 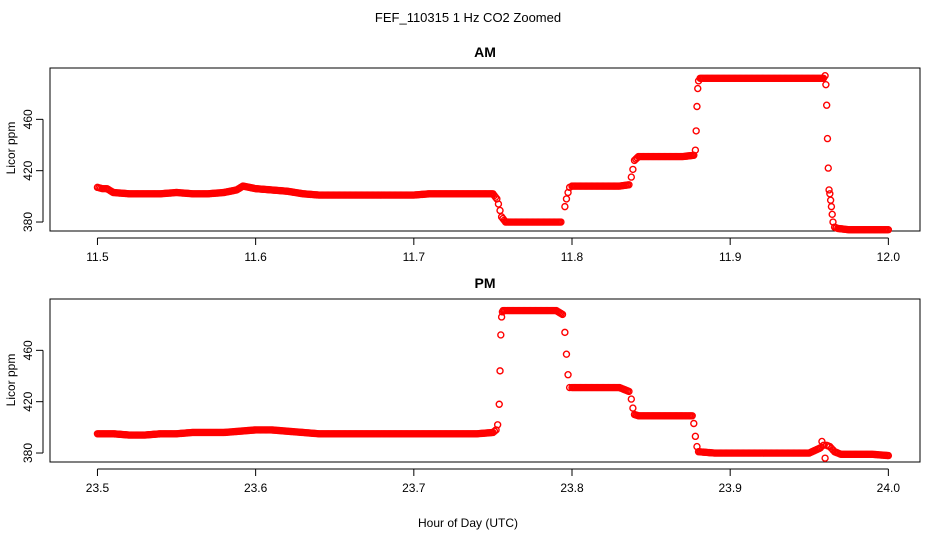 What do you see at coordinates (255, 257) in the screenshot?
I see `am-x-tick-label: 11.6` at bounding box center [255, 257].